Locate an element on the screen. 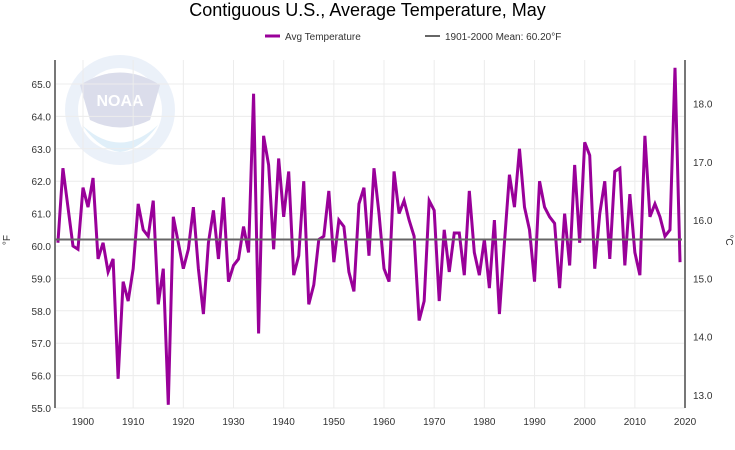  y-tick-label: 61.0 is located at coordinates (42, 215).